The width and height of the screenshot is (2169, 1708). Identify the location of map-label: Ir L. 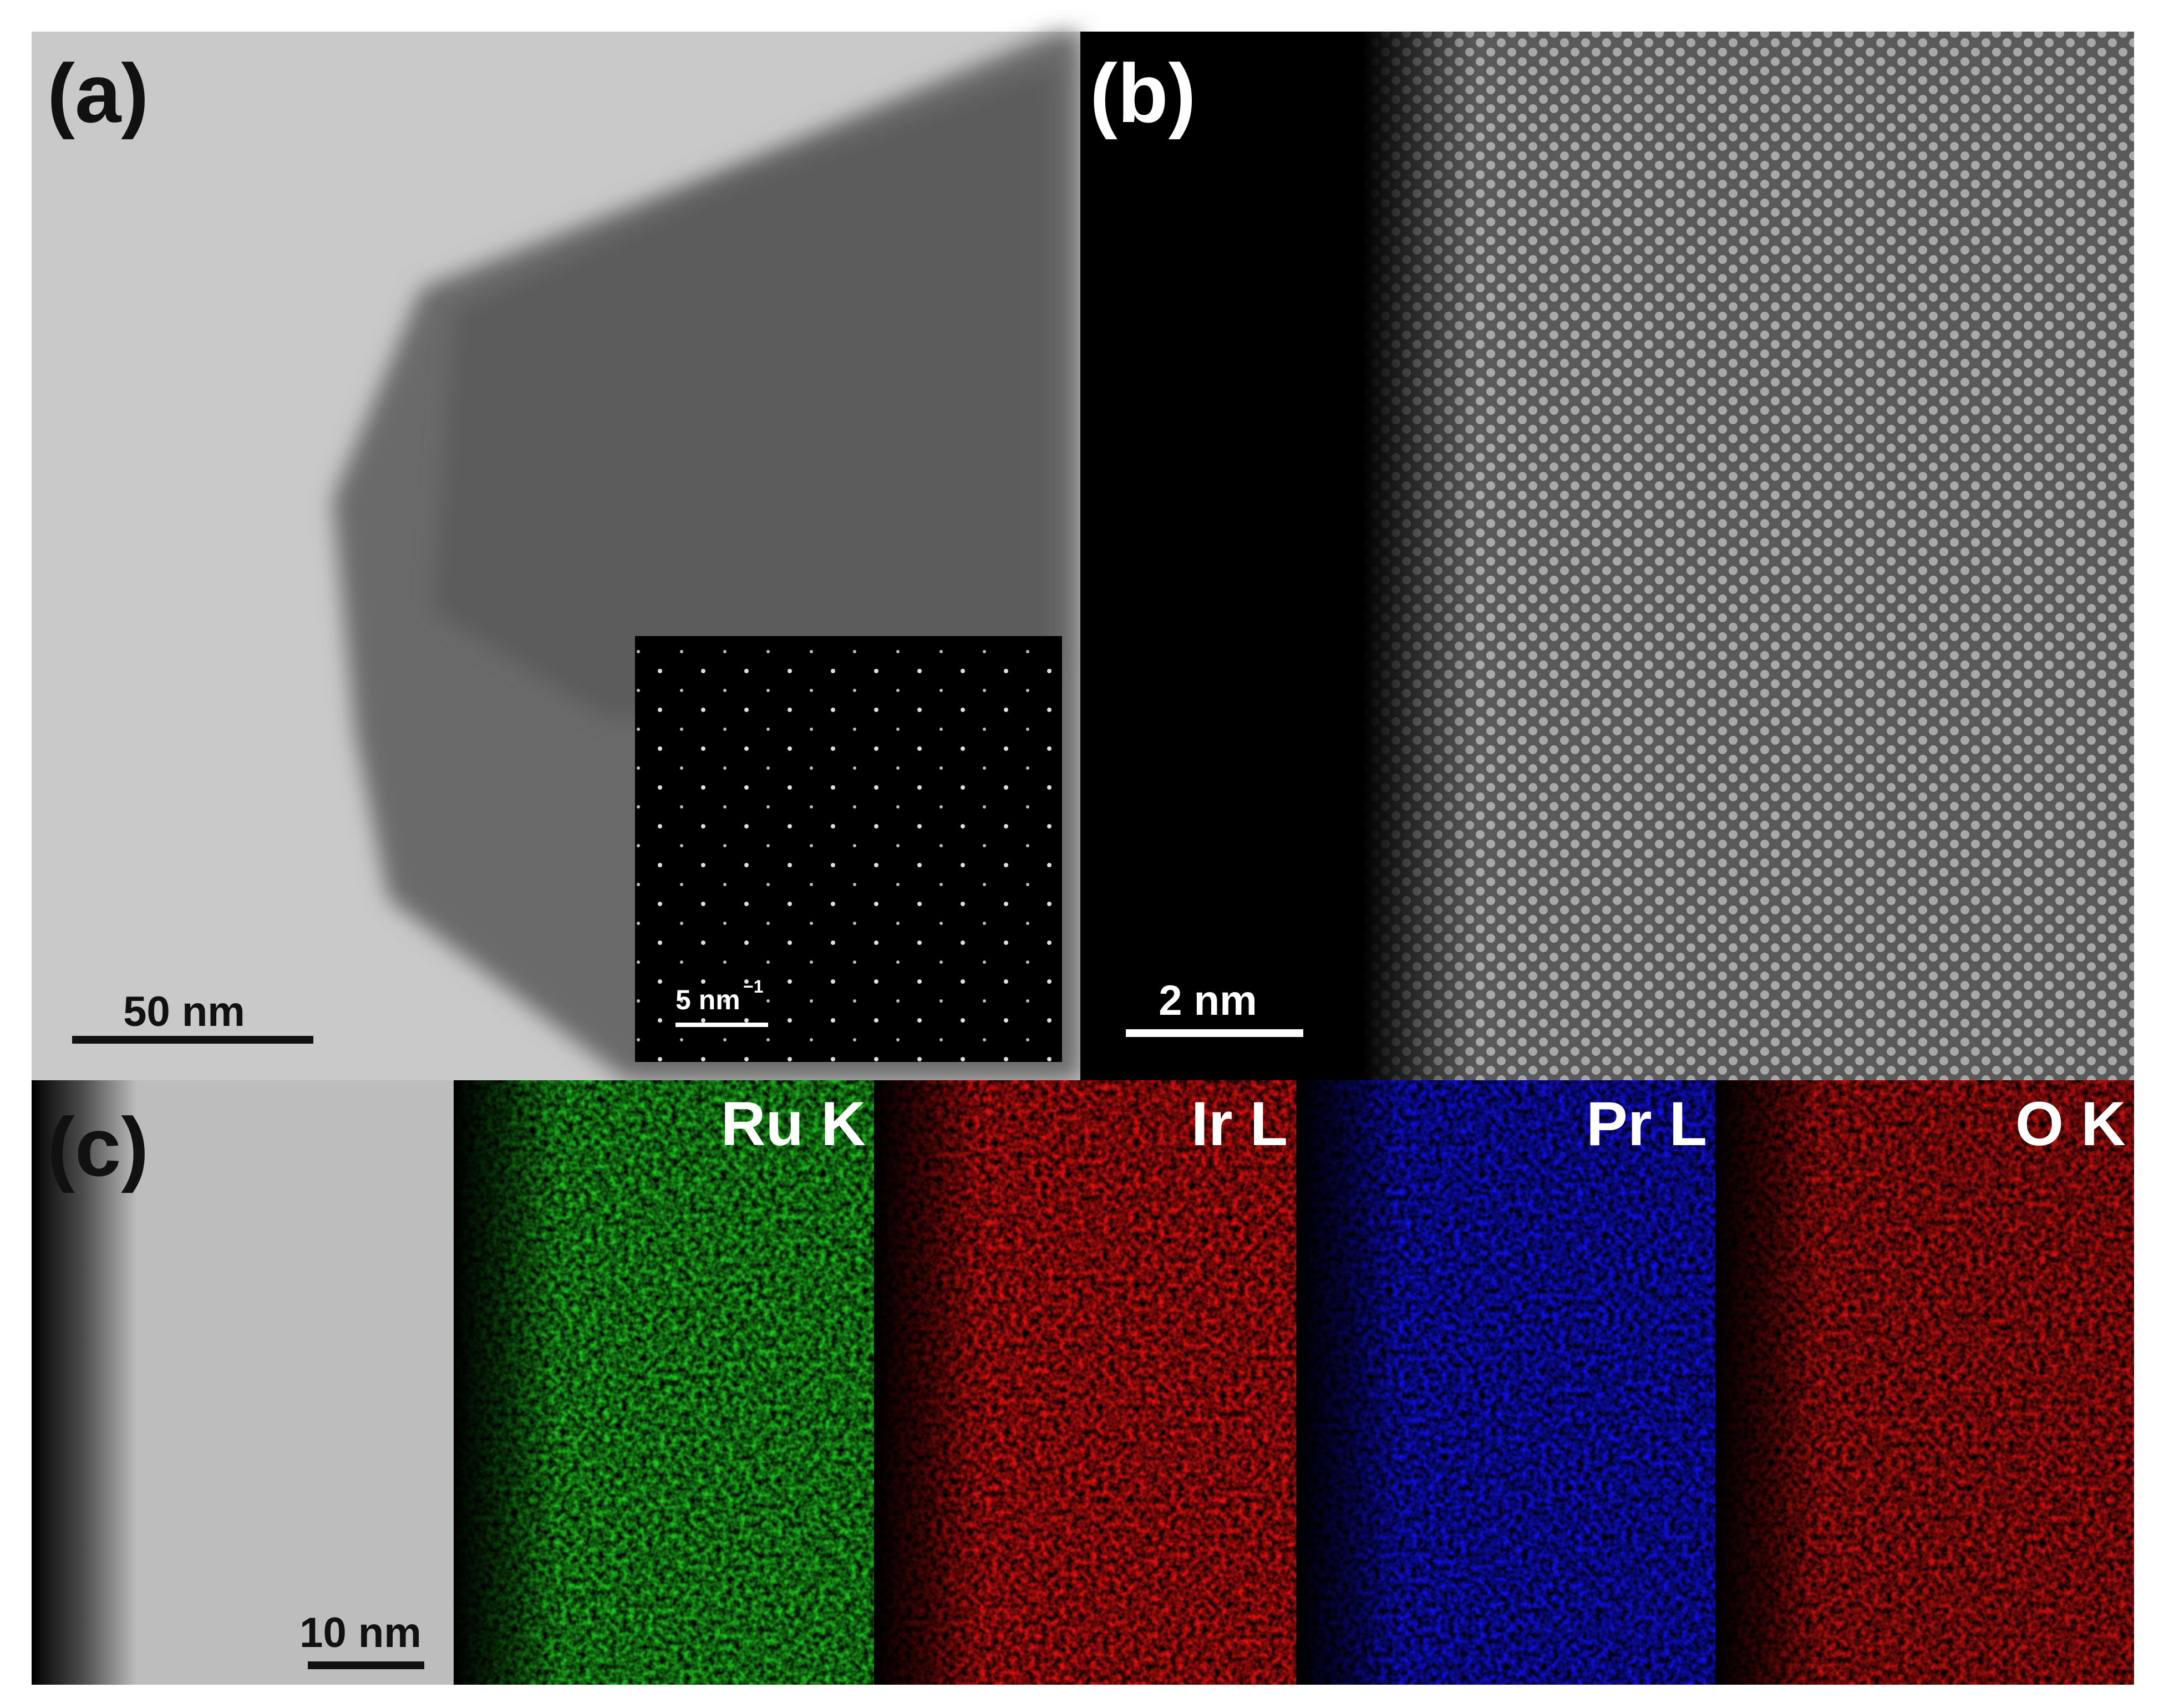
(1240, 1123).